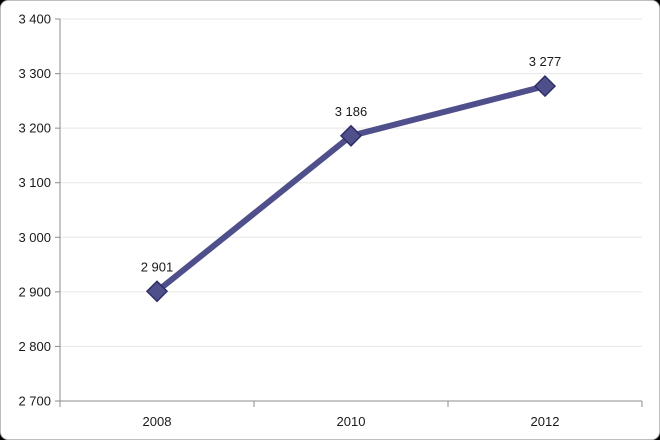 The width and height of the screenshot is (660, 440). I want to click on y-tick-label: 3 400, so click(34, 19).